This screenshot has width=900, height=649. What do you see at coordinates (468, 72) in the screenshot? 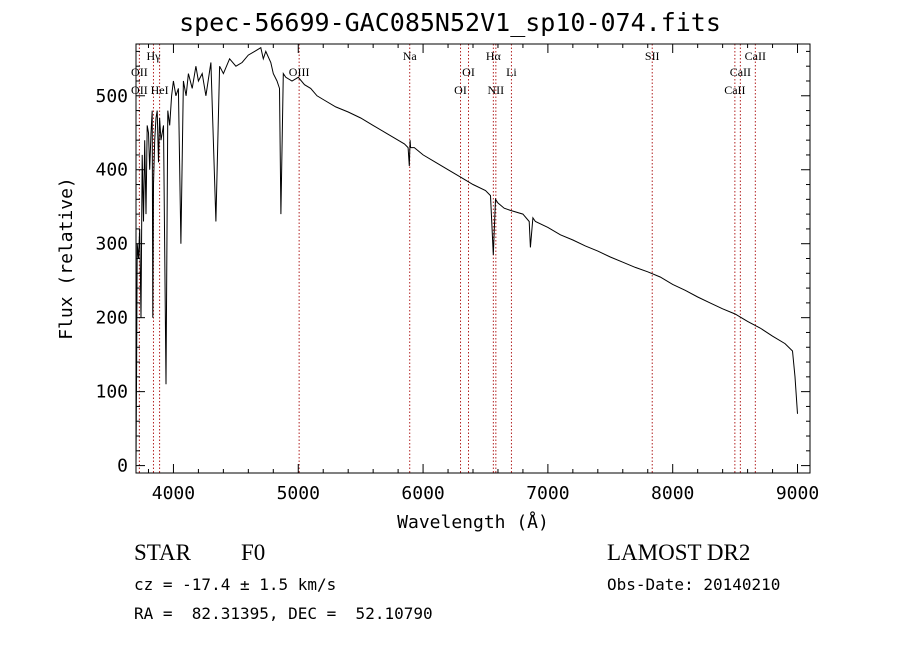
I see `line-label-7: OI` at bounding box center [468, 72].